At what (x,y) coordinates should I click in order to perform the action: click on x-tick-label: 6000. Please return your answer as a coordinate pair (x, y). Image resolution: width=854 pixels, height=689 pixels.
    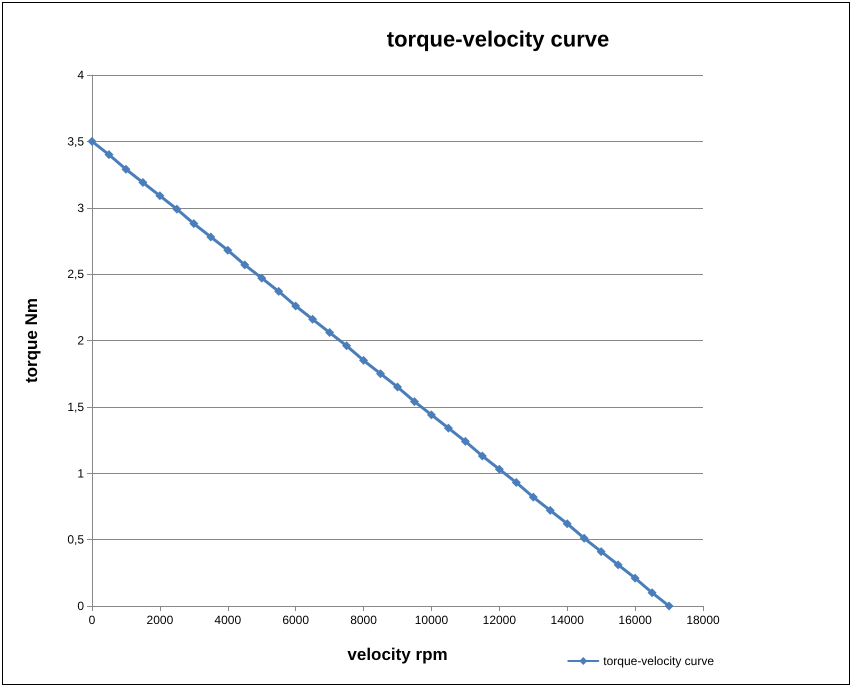
    Looking at the image, I should click on (296, 620).